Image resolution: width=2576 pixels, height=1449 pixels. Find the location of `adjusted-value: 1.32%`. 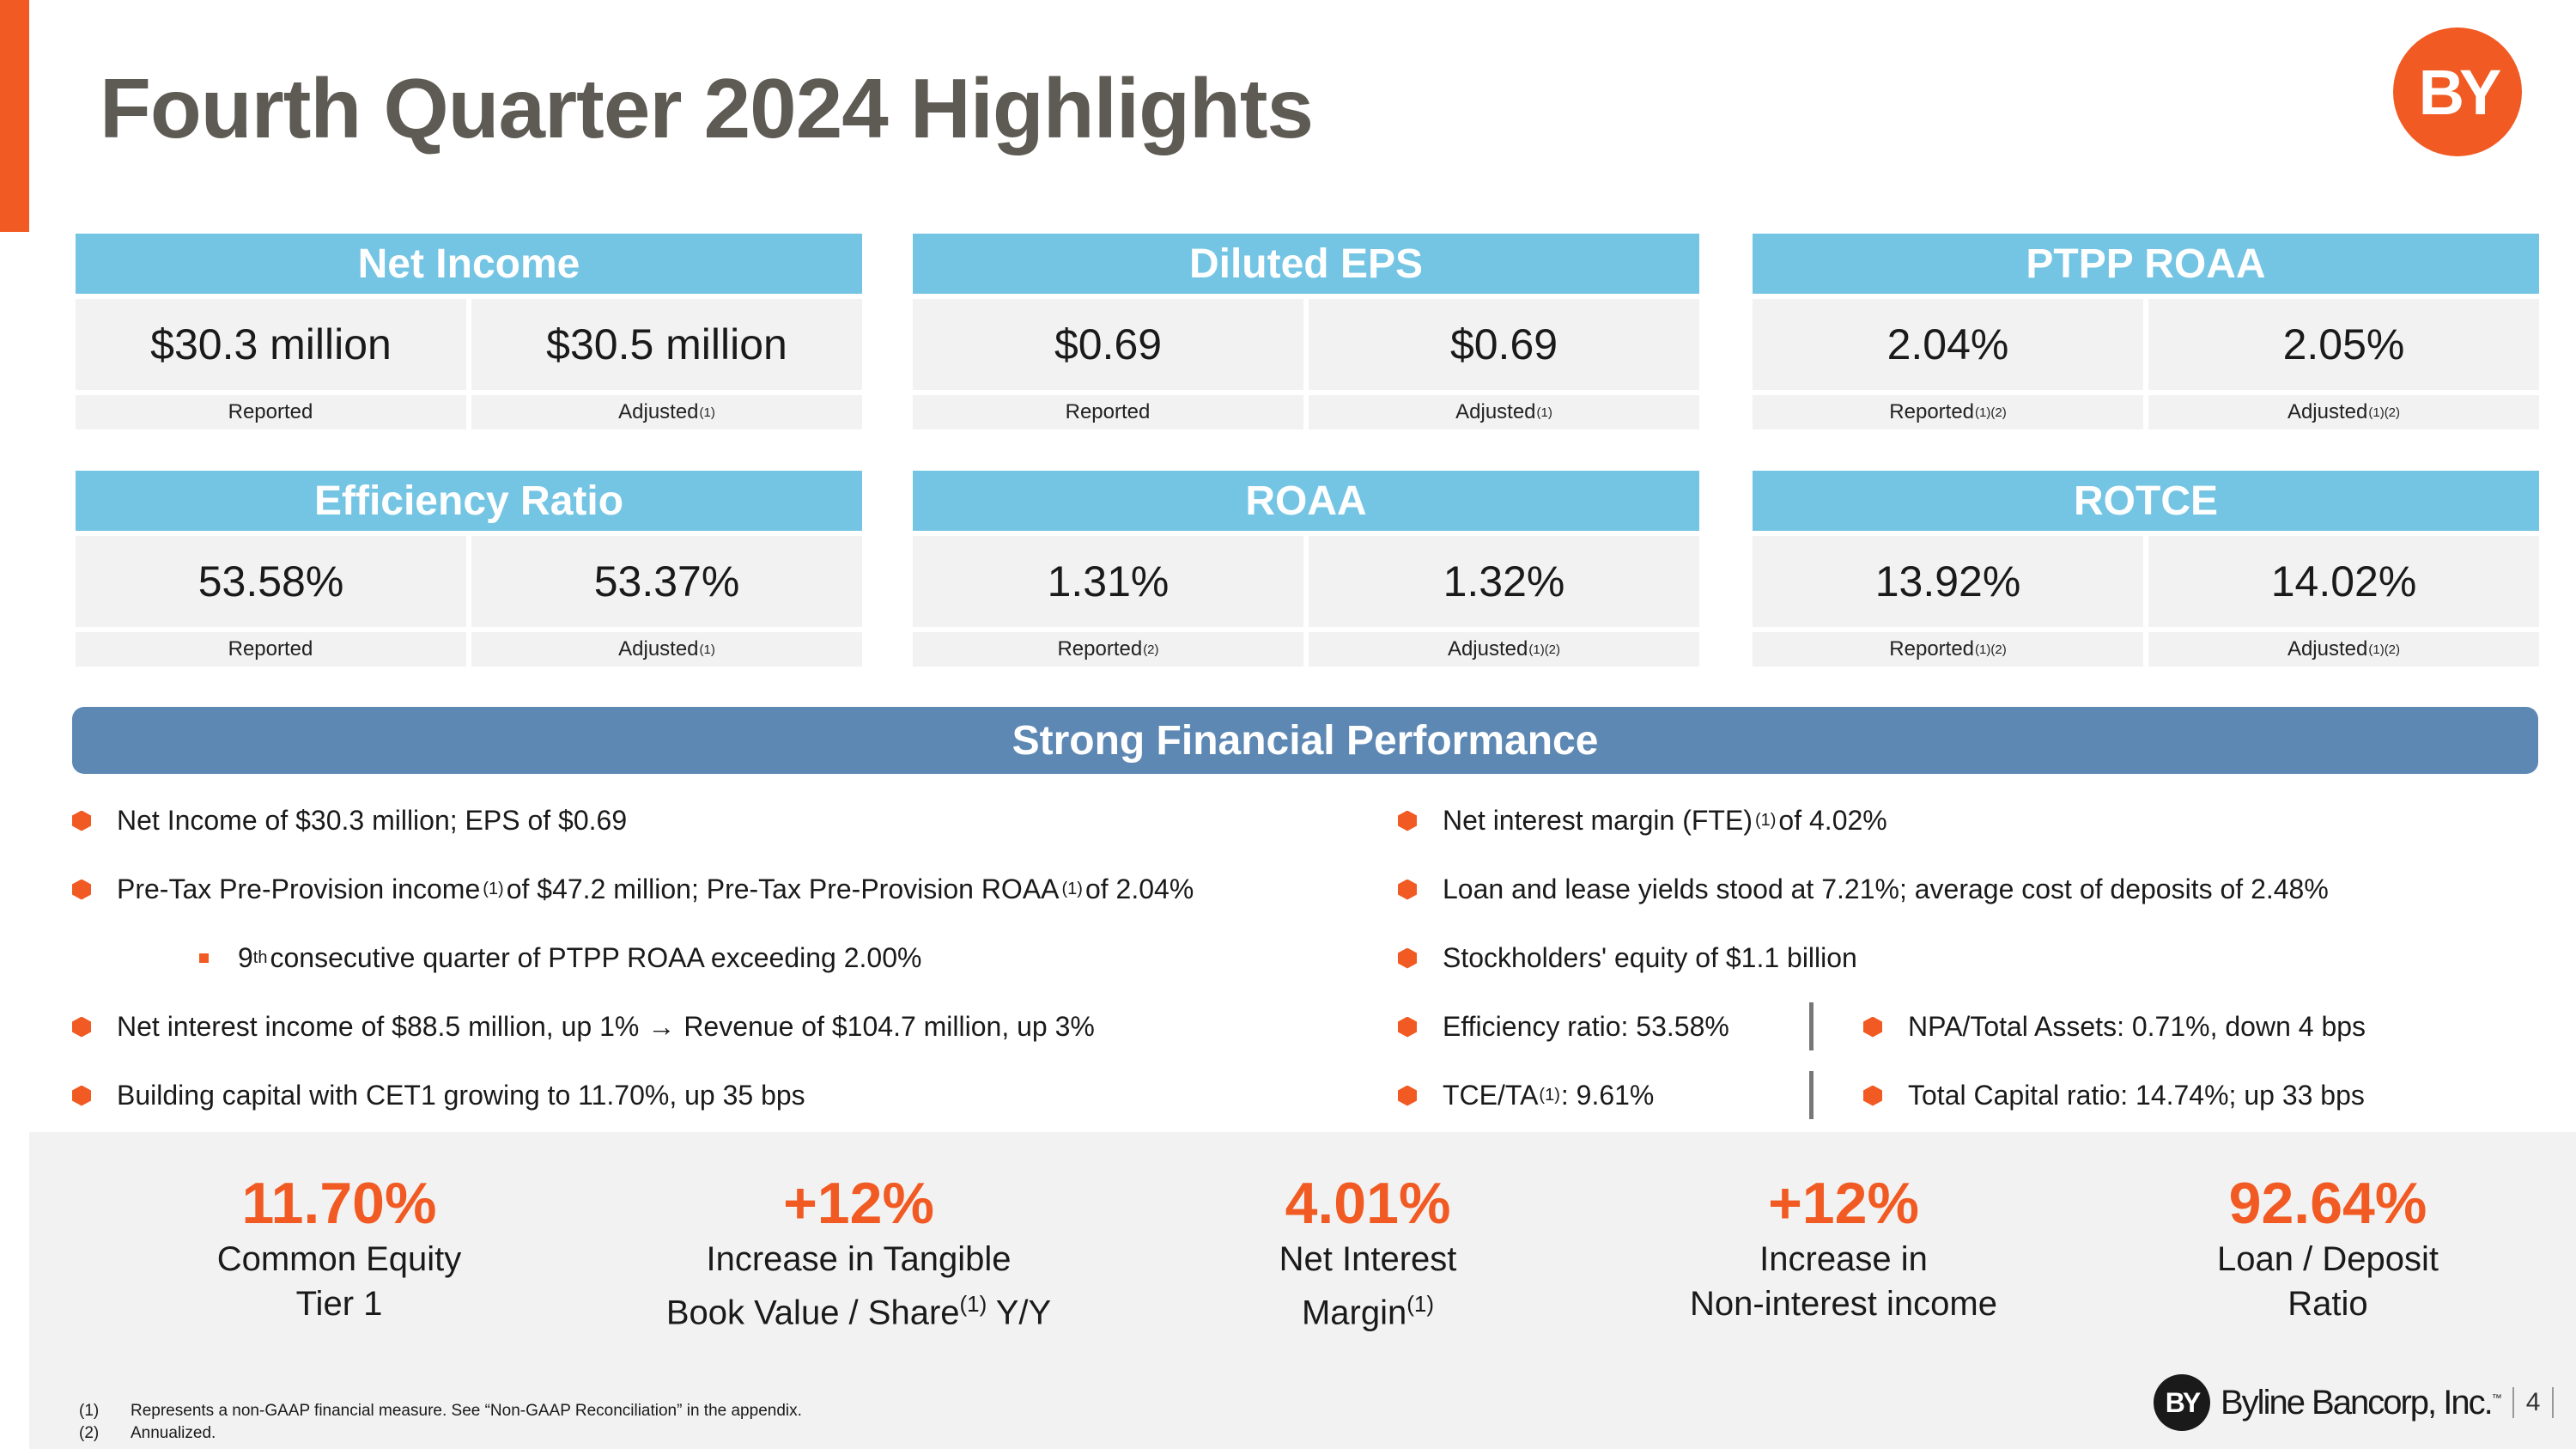

adjusted-value: 1.32% is located at coordinates (1504, 581).